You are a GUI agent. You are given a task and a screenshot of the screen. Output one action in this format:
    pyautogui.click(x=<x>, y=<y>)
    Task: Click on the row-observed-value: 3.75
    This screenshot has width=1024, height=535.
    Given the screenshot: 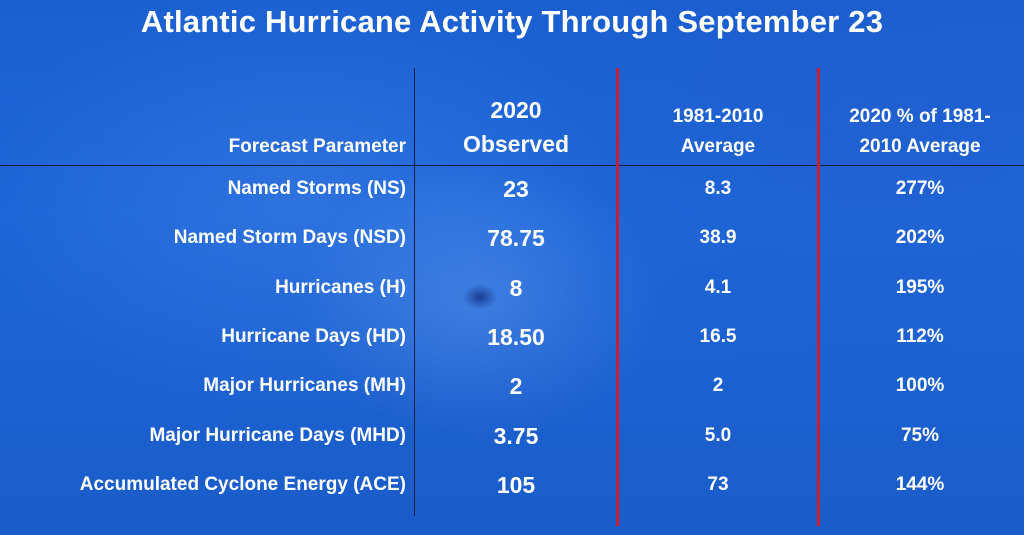 What is the action you would take?
    pyautogui.click(x=516, y=435)
    